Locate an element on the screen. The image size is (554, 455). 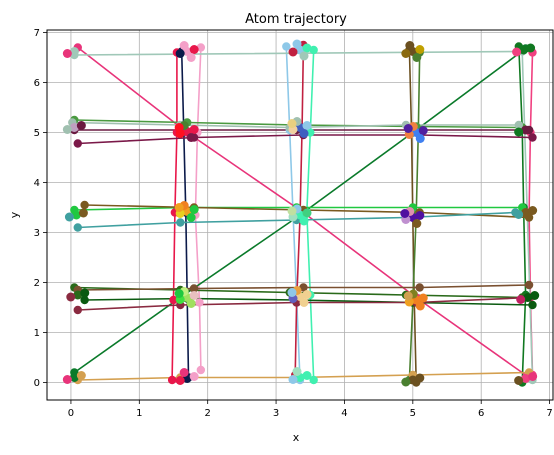
x-tick-label: 6 is located at coordinates (481, 413).